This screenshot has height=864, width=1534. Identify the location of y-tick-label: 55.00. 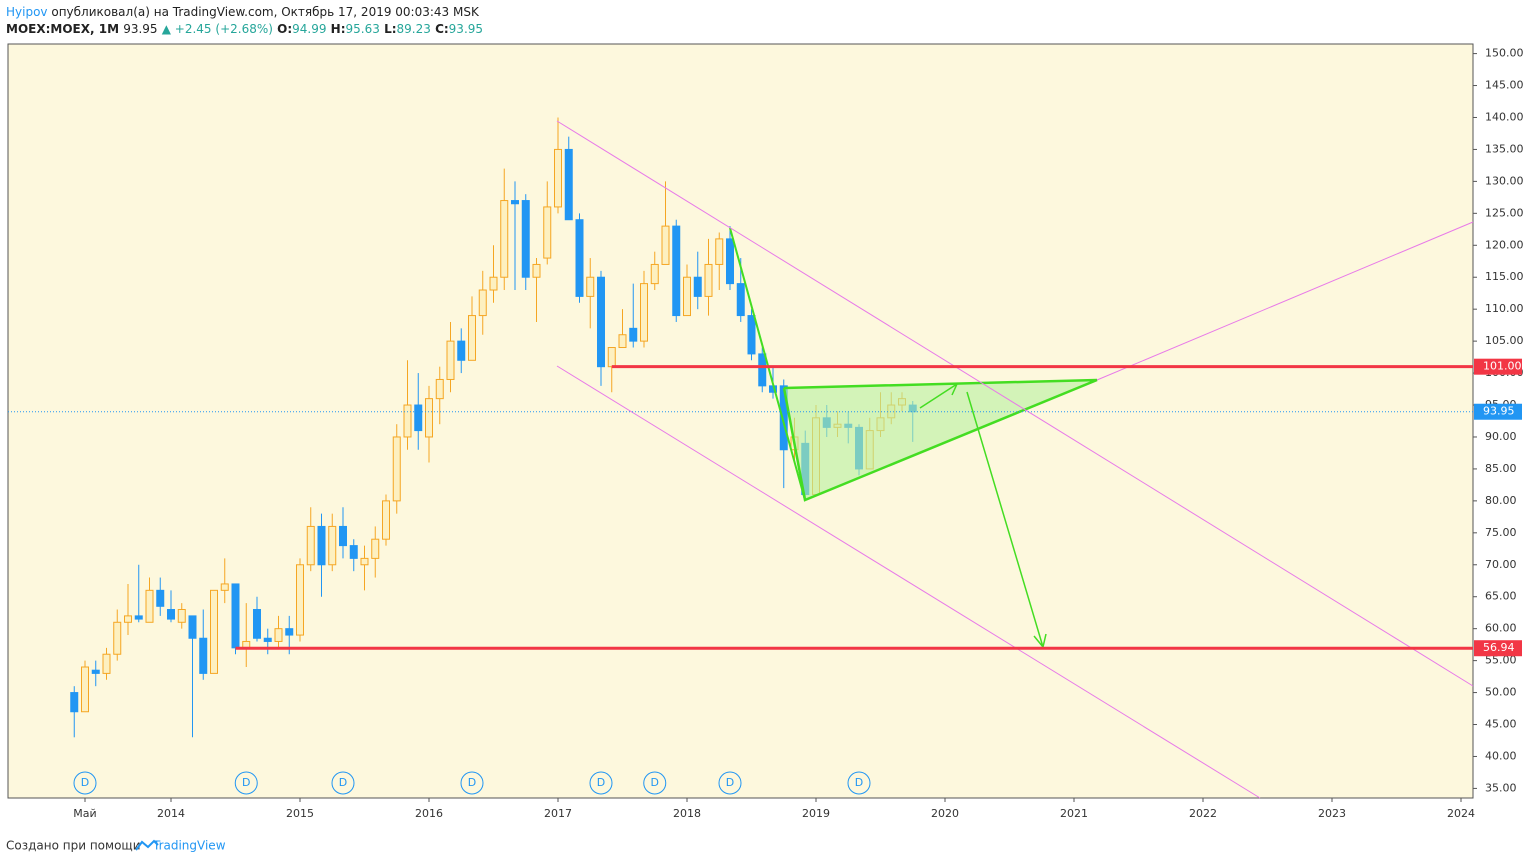
(1501, 660).